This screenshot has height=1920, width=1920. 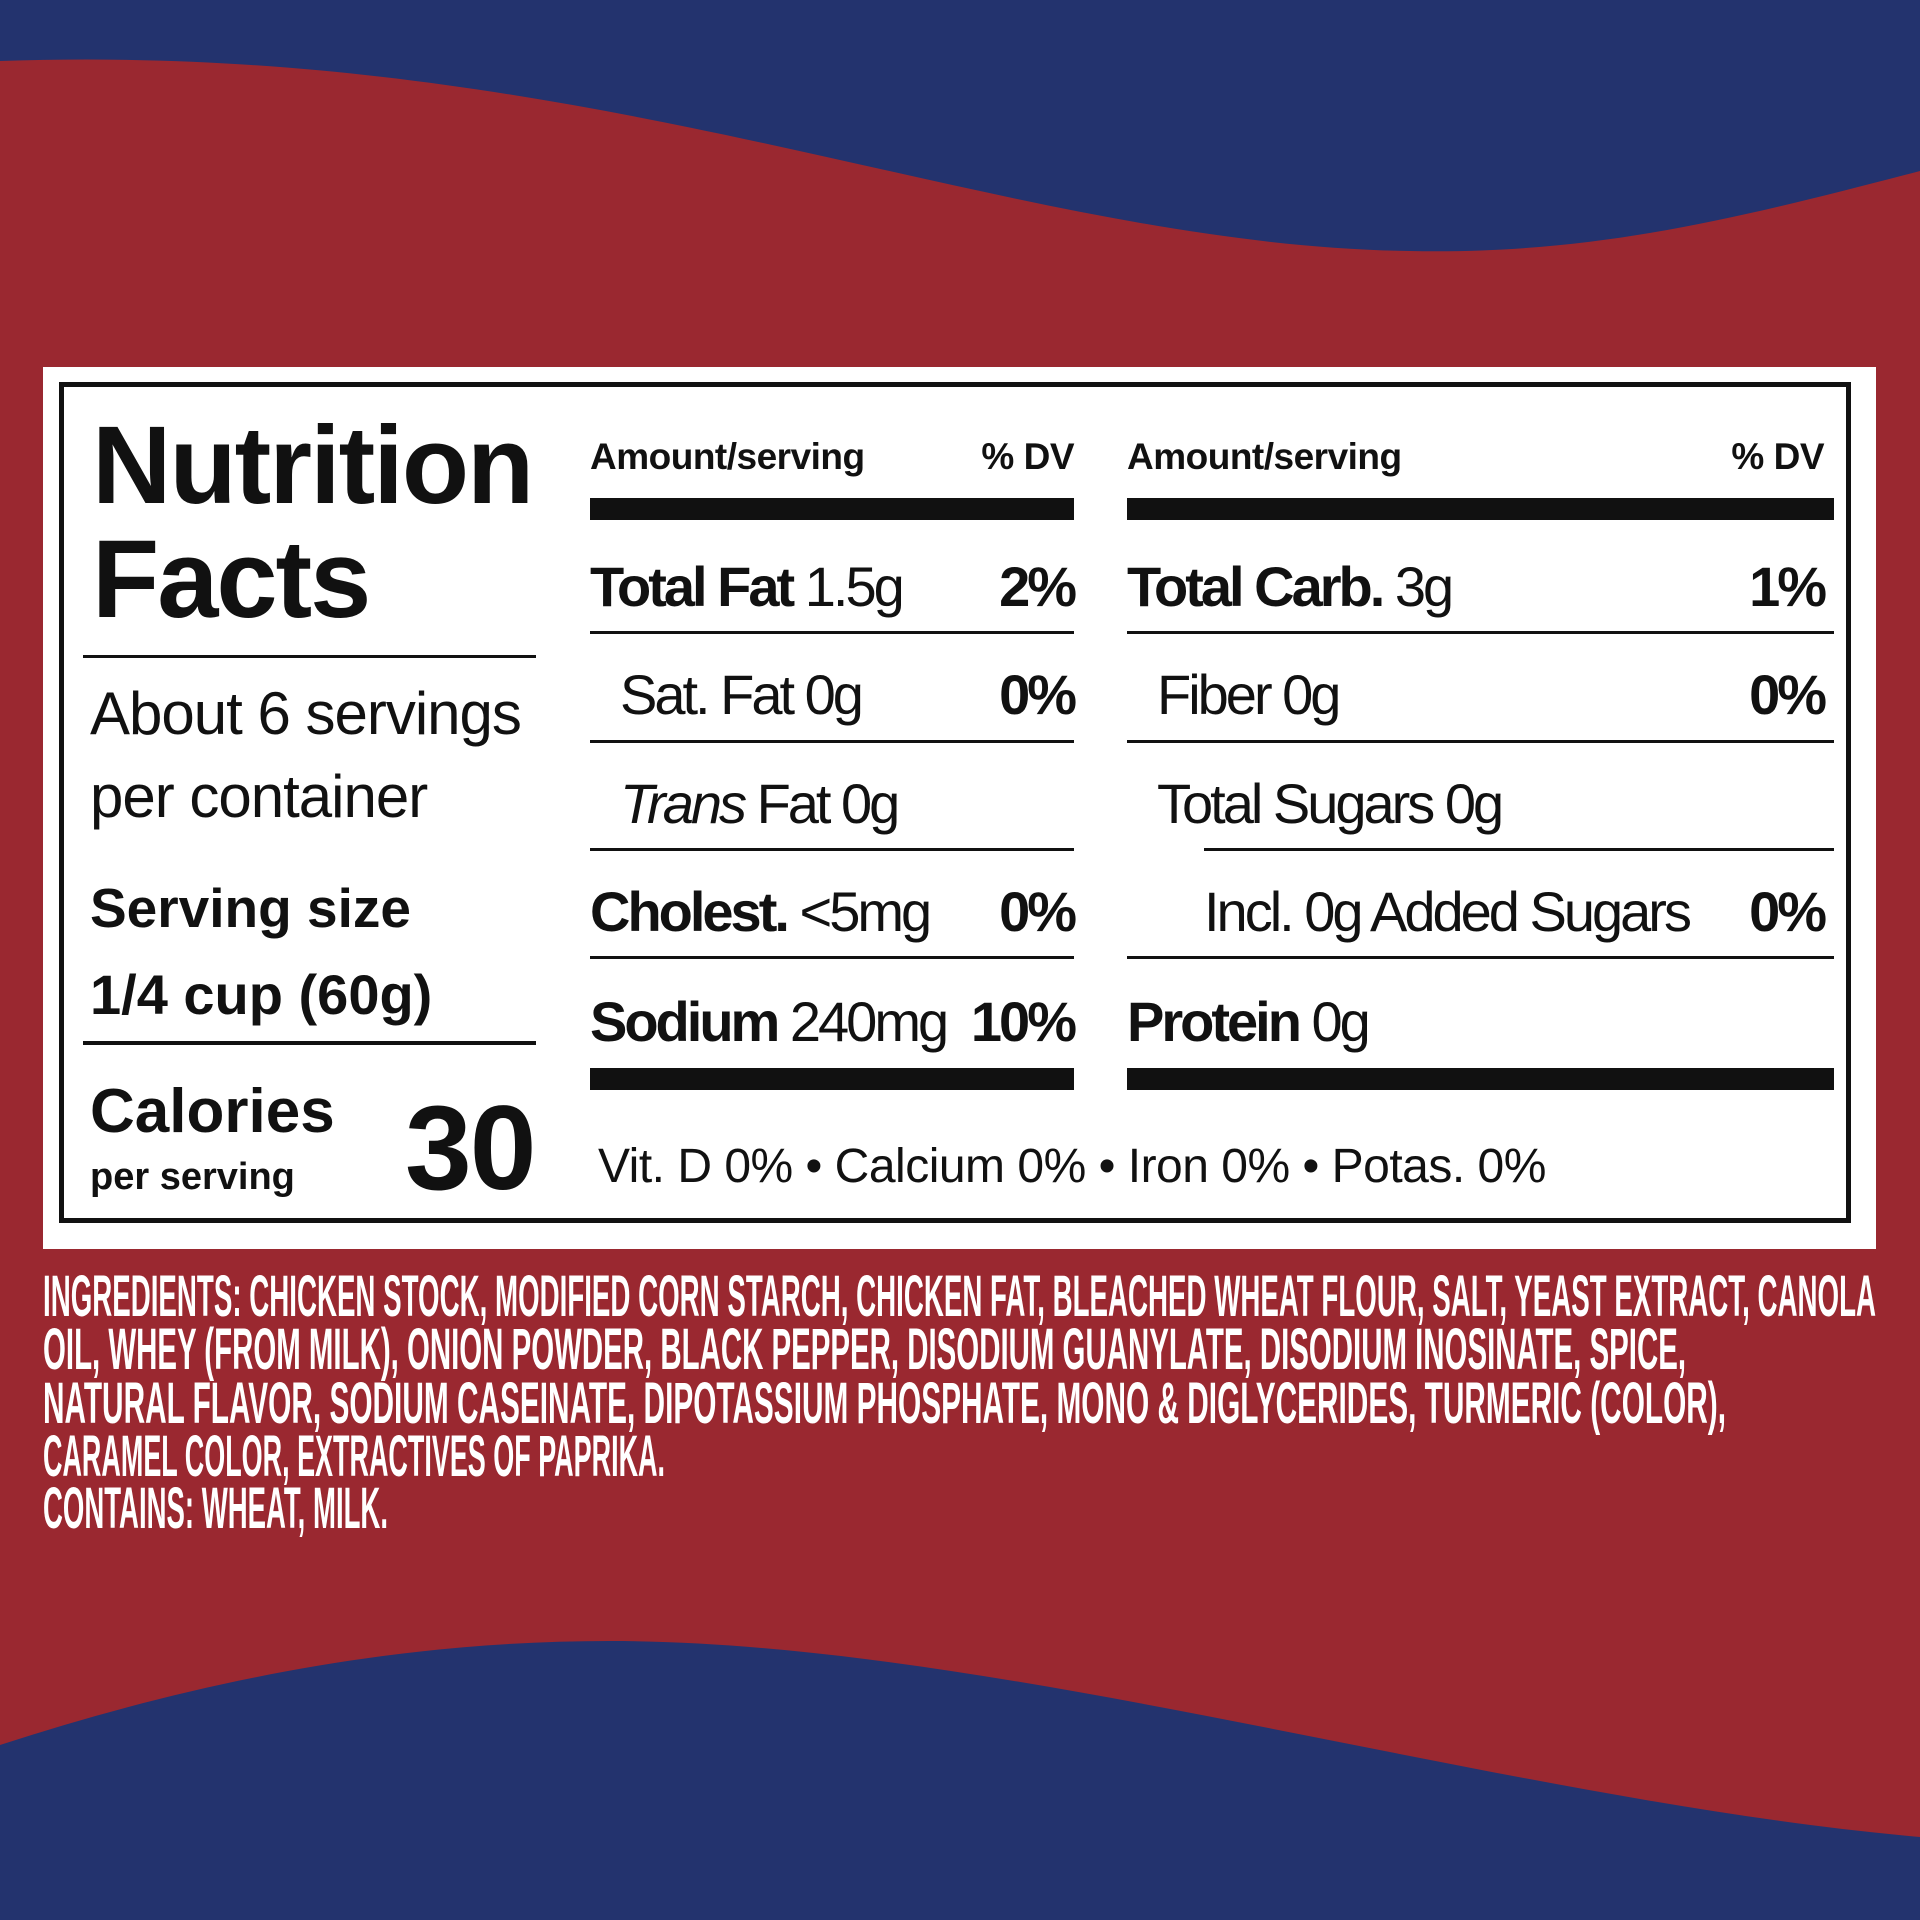 What do you see at coordinates (1480, 456) in the screenshot?
I see `right-header: Amount/serving % DV` at bounding box center [1480, 456].